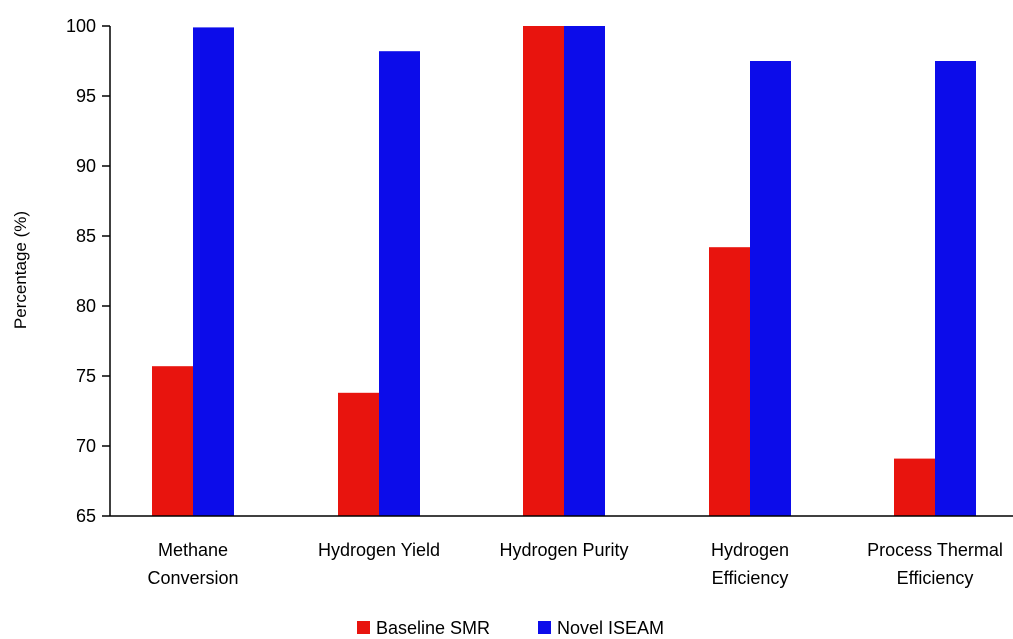 This screenshot has width=1013, height=639. What do you see at coordinates (86, 516) in the screenshot?
I see `y-tick-label: 65` at bounding box center [86, 516].